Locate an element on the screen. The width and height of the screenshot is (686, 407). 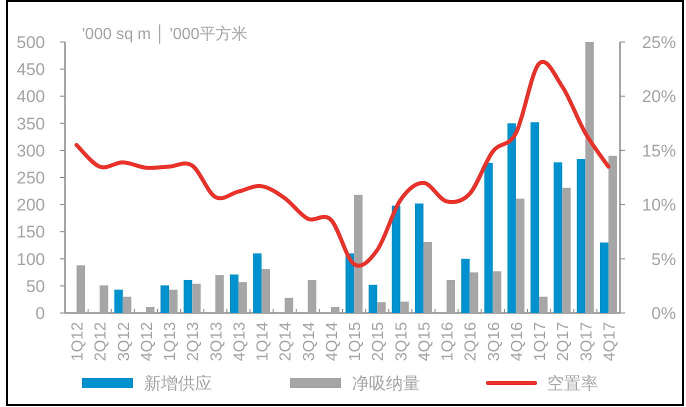
x-tick-label: 4Q14 is located at coordinates (332, 342).